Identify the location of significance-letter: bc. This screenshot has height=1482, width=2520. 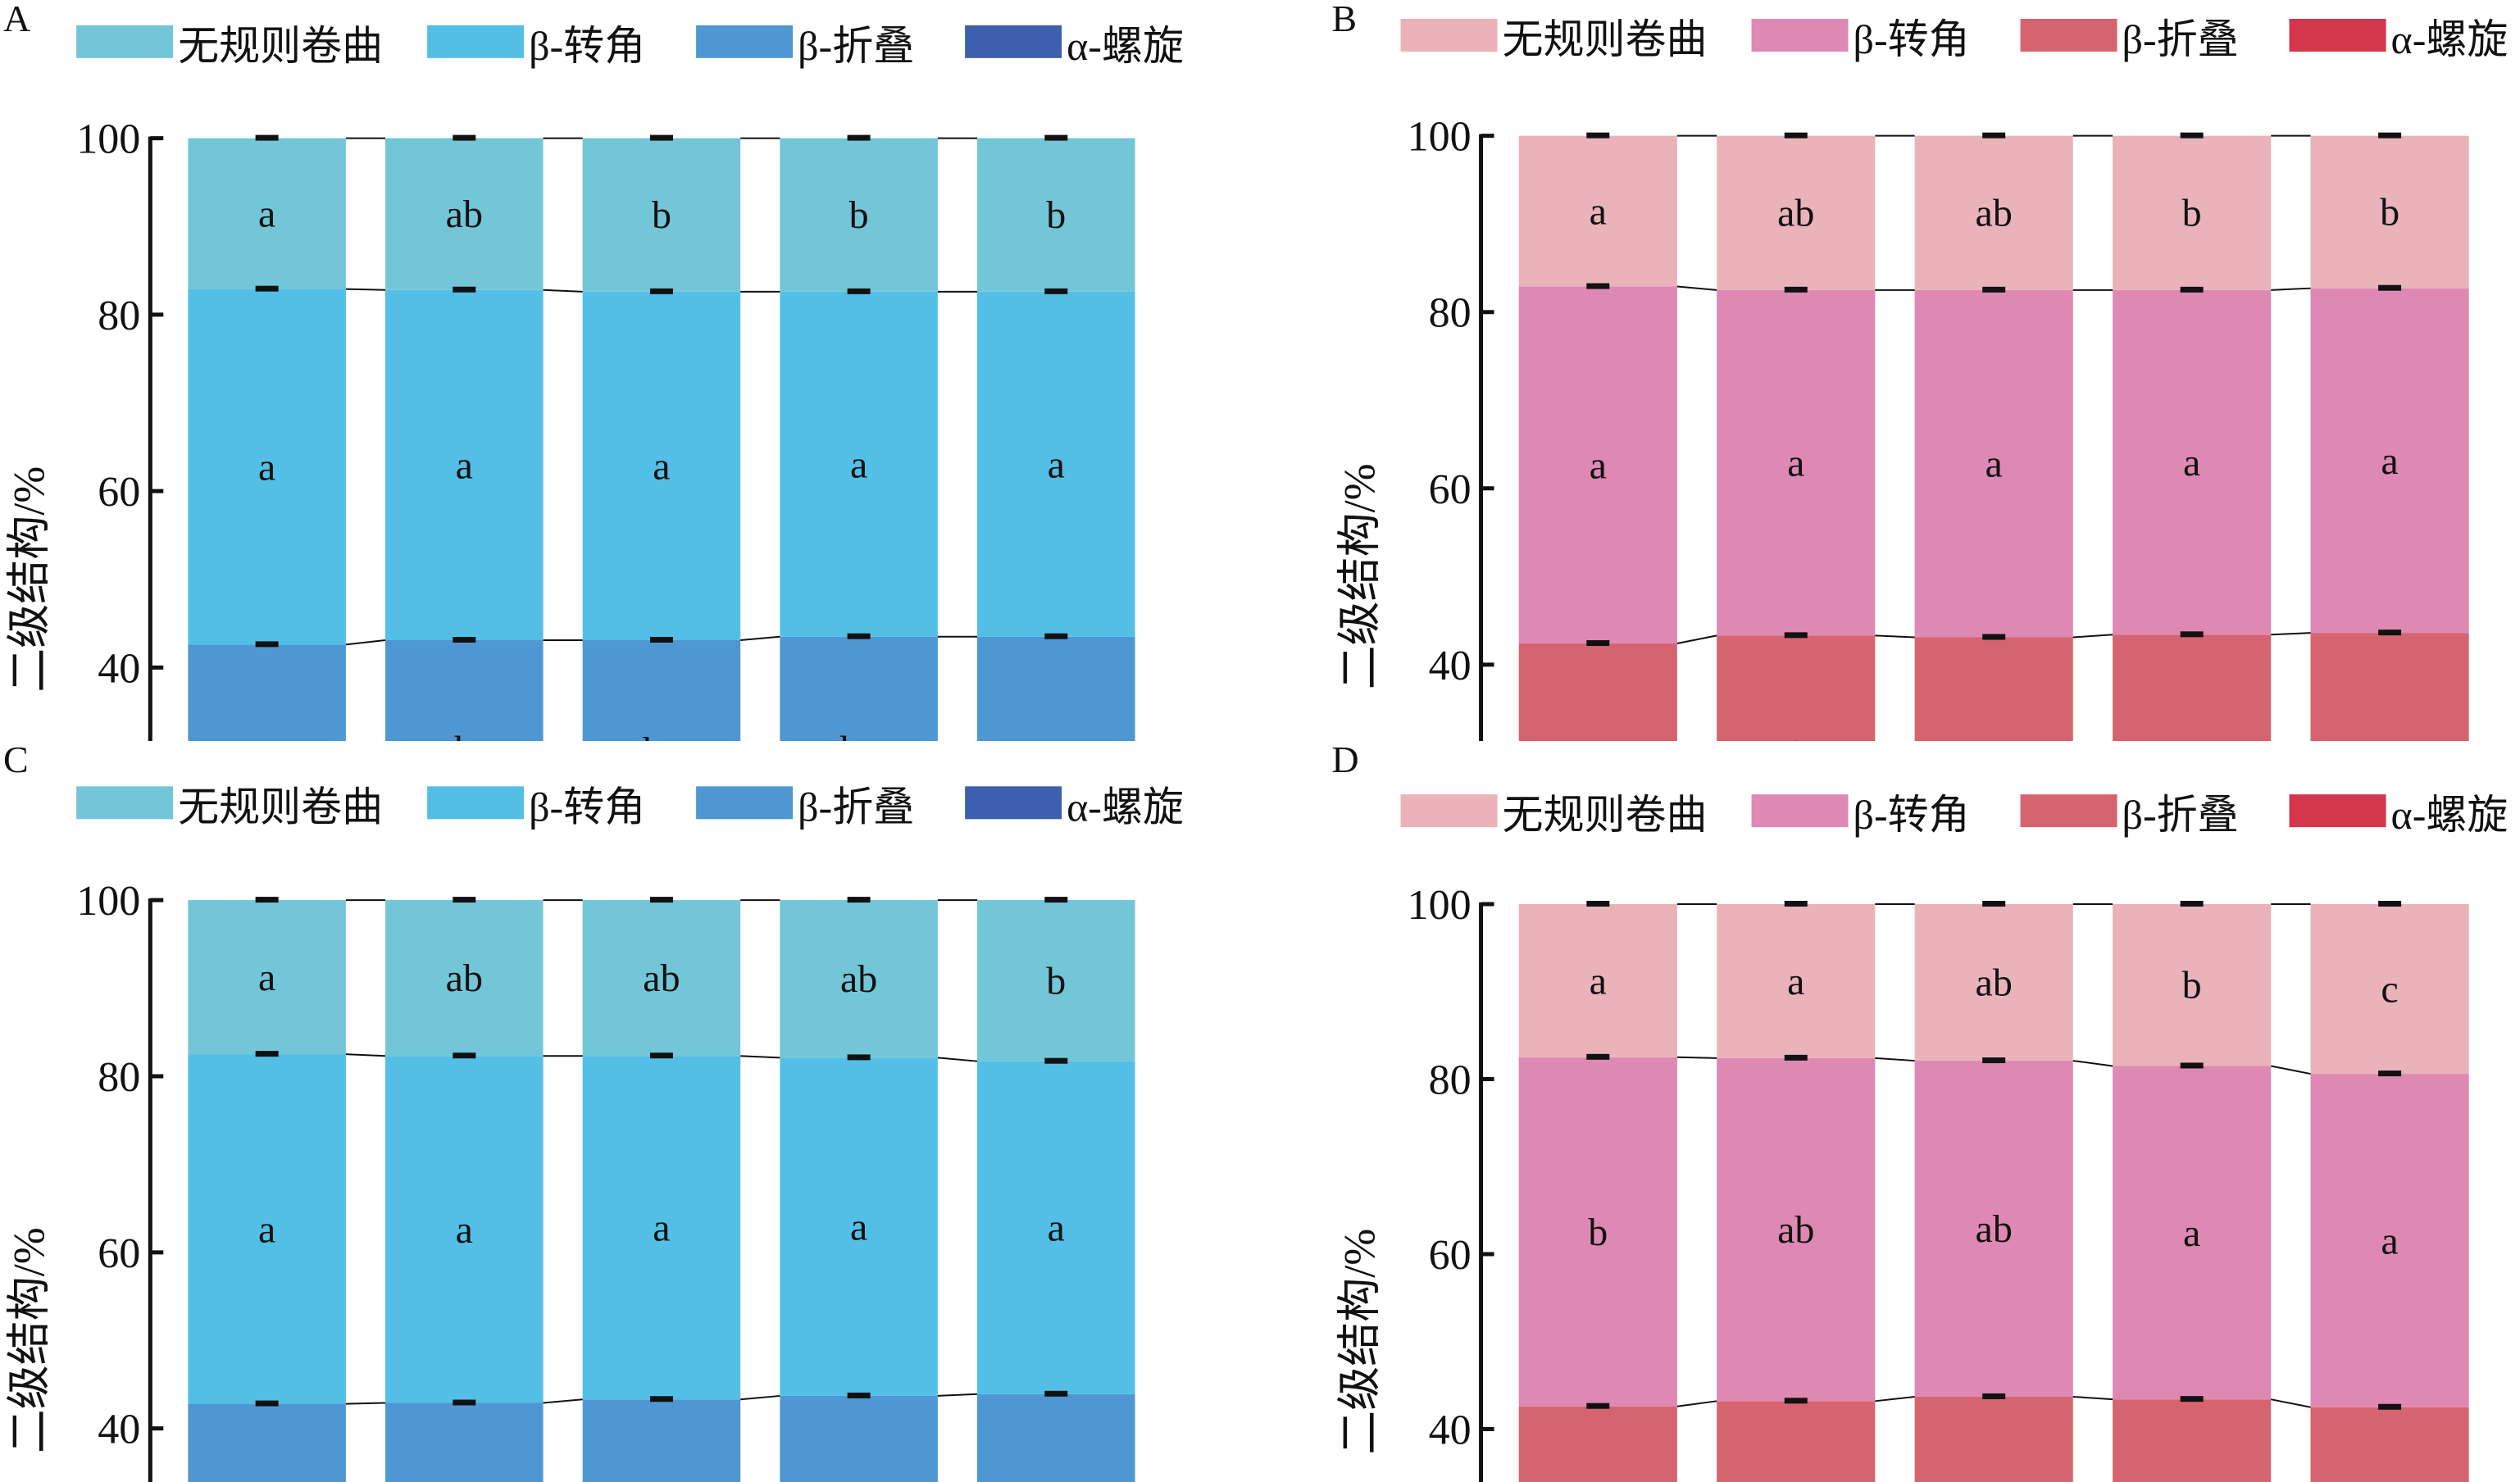
(661, 735).